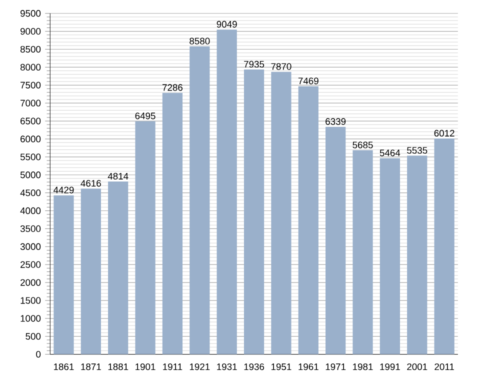 The width and height of the screenshot is (488, 376). I want to click on y-tick-label: 500, so click(33, 336).